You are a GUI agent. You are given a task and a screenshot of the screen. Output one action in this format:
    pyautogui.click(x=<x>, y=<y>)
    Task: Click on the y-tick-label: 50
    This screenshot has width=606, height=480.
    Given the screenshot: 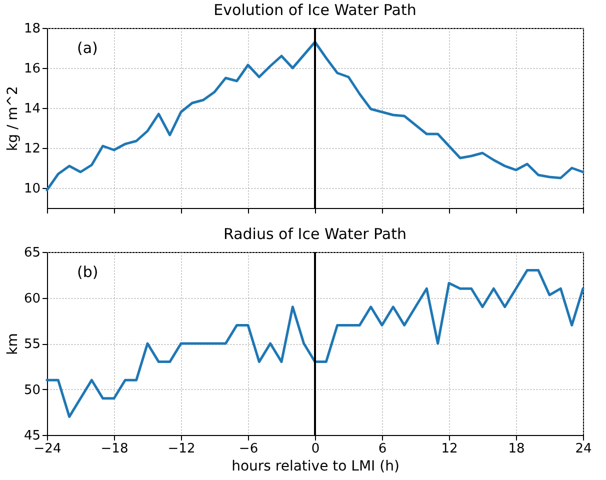 What is the action you would take?
    pyautogui.click(x=32, y=390)
    